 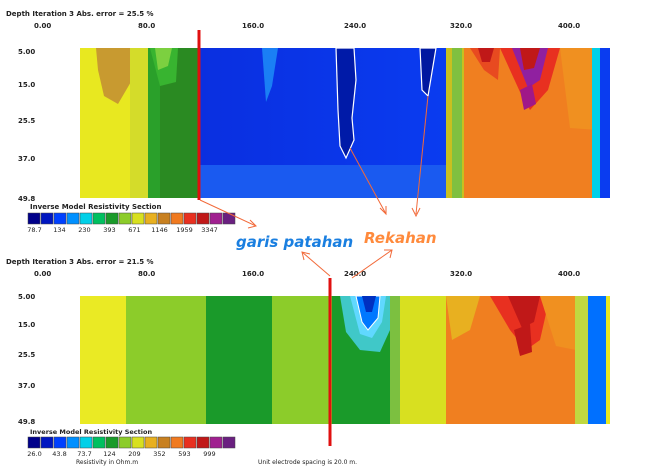 I want to click on top-legend-value: 1146, so click(x=159, y=230).